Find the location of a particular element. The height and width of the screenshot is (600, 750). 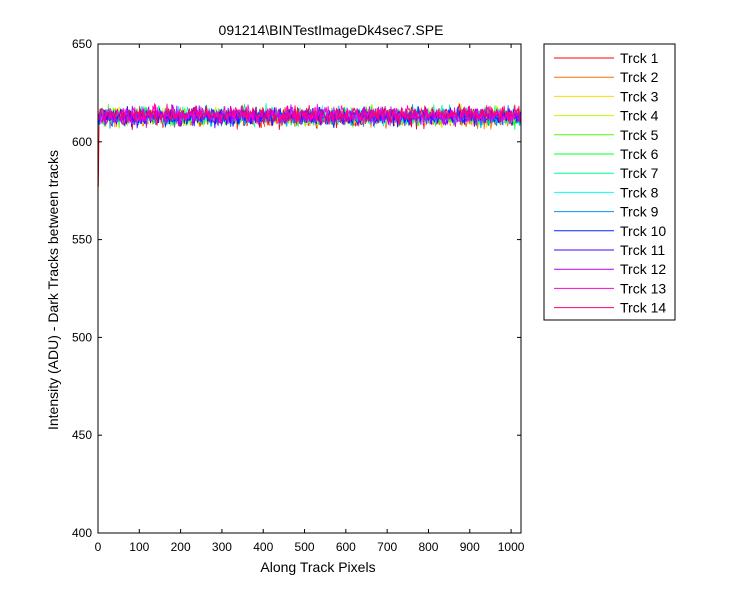

legend-label: Trck 8 is located at coordinates (639, 192).